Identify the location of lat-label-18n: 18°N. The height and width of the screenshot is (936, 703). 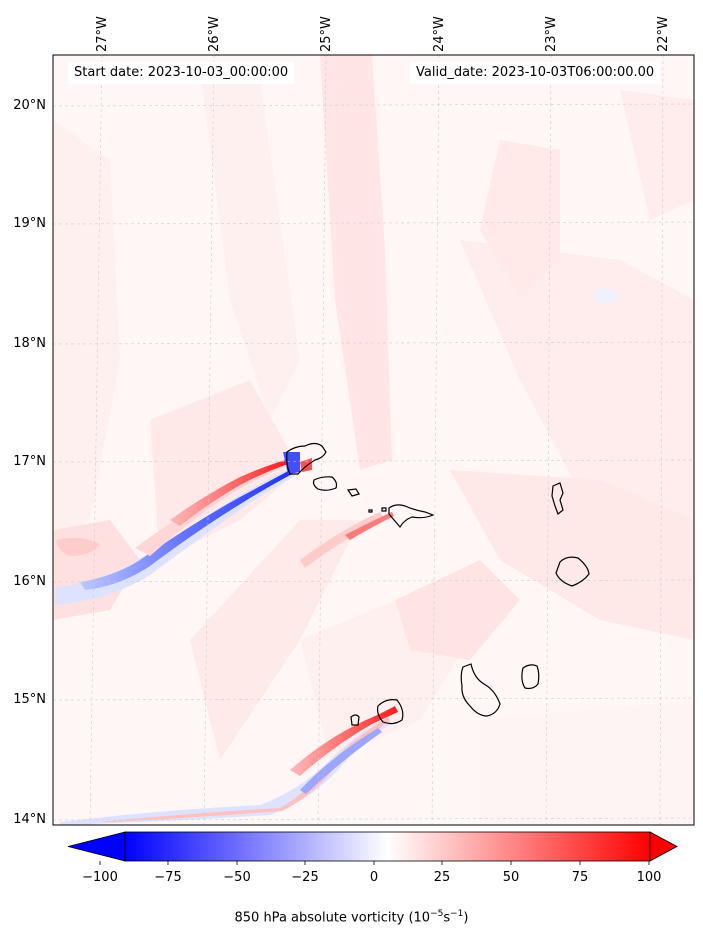
(29, 343).